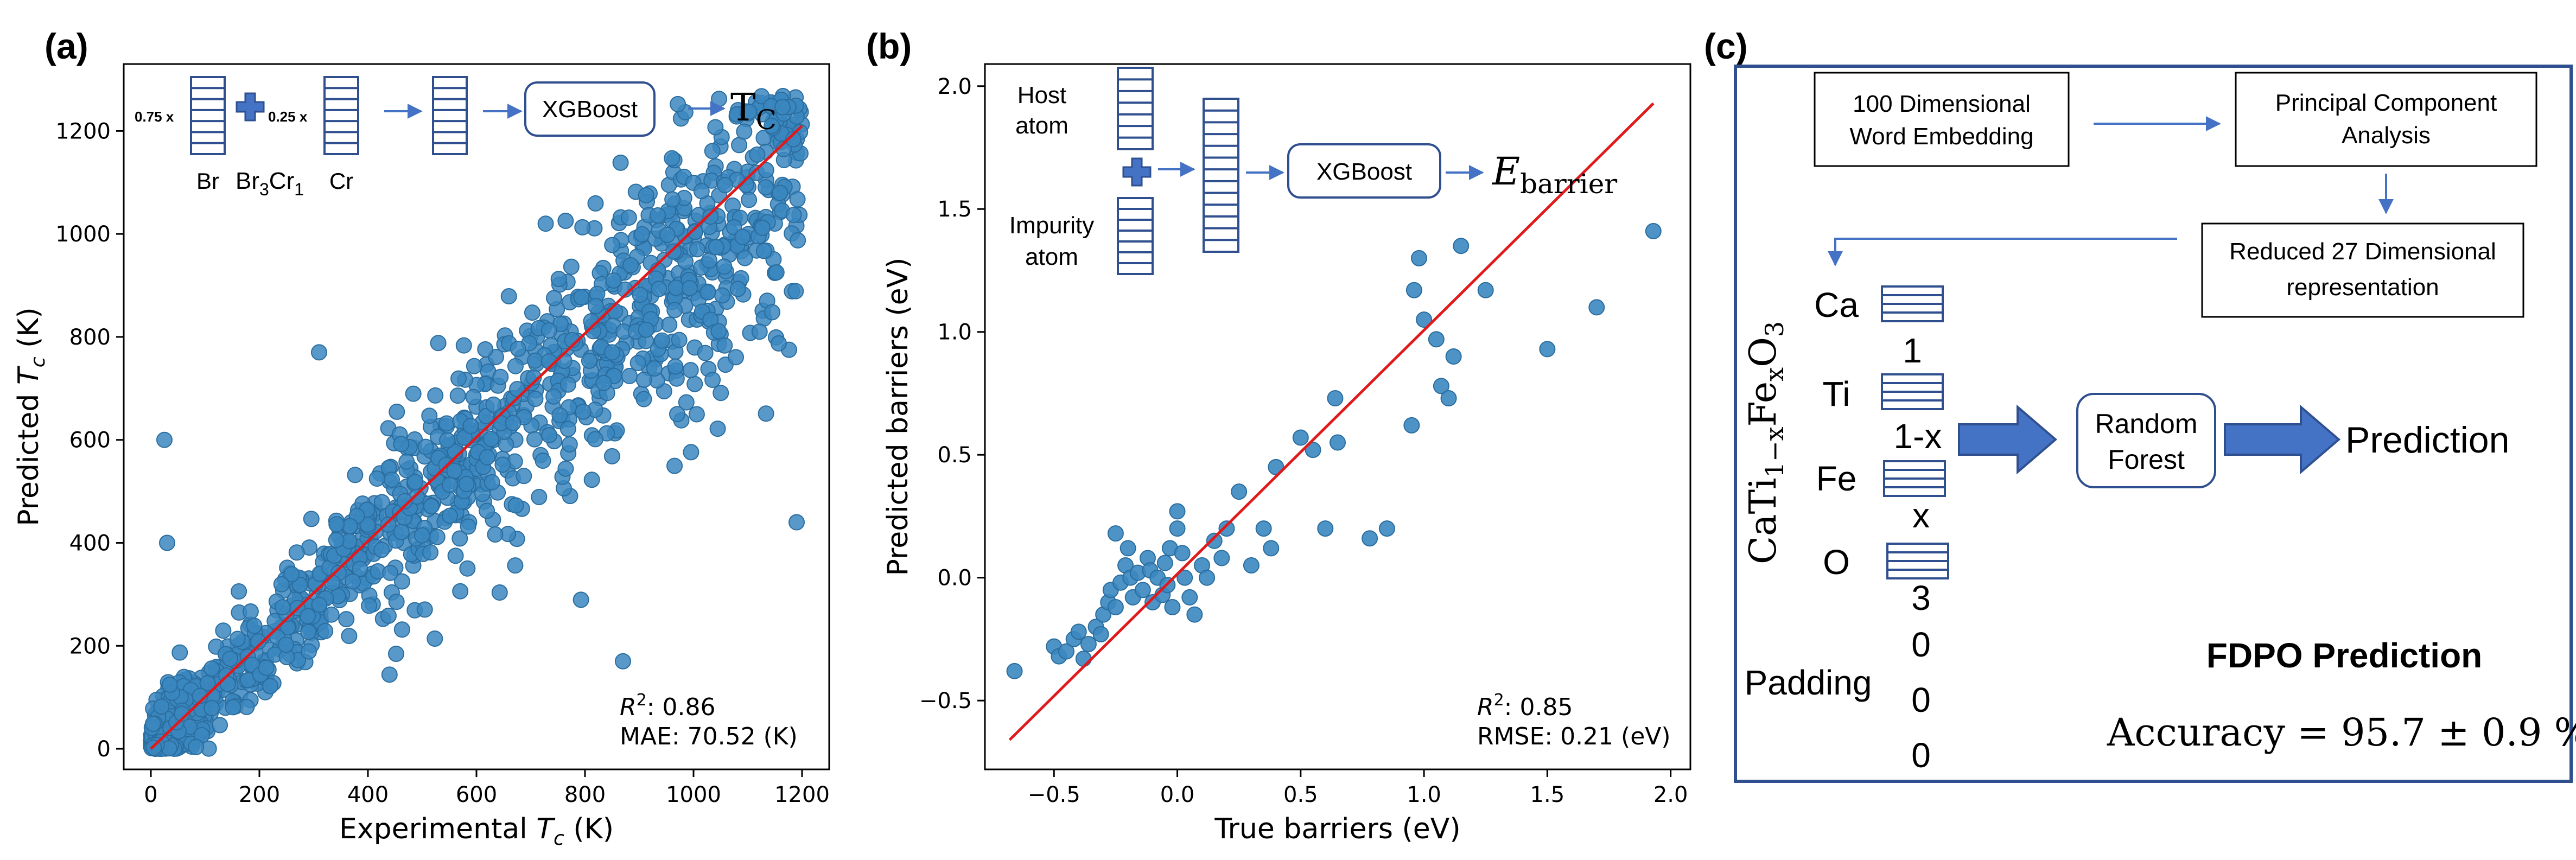 This screenshot has height=860, width=2576. What do you see at coordinates (1547, 794) in the screenshot?
I see `x-tick-label: 1.5` at bounding box center [1547, 794].